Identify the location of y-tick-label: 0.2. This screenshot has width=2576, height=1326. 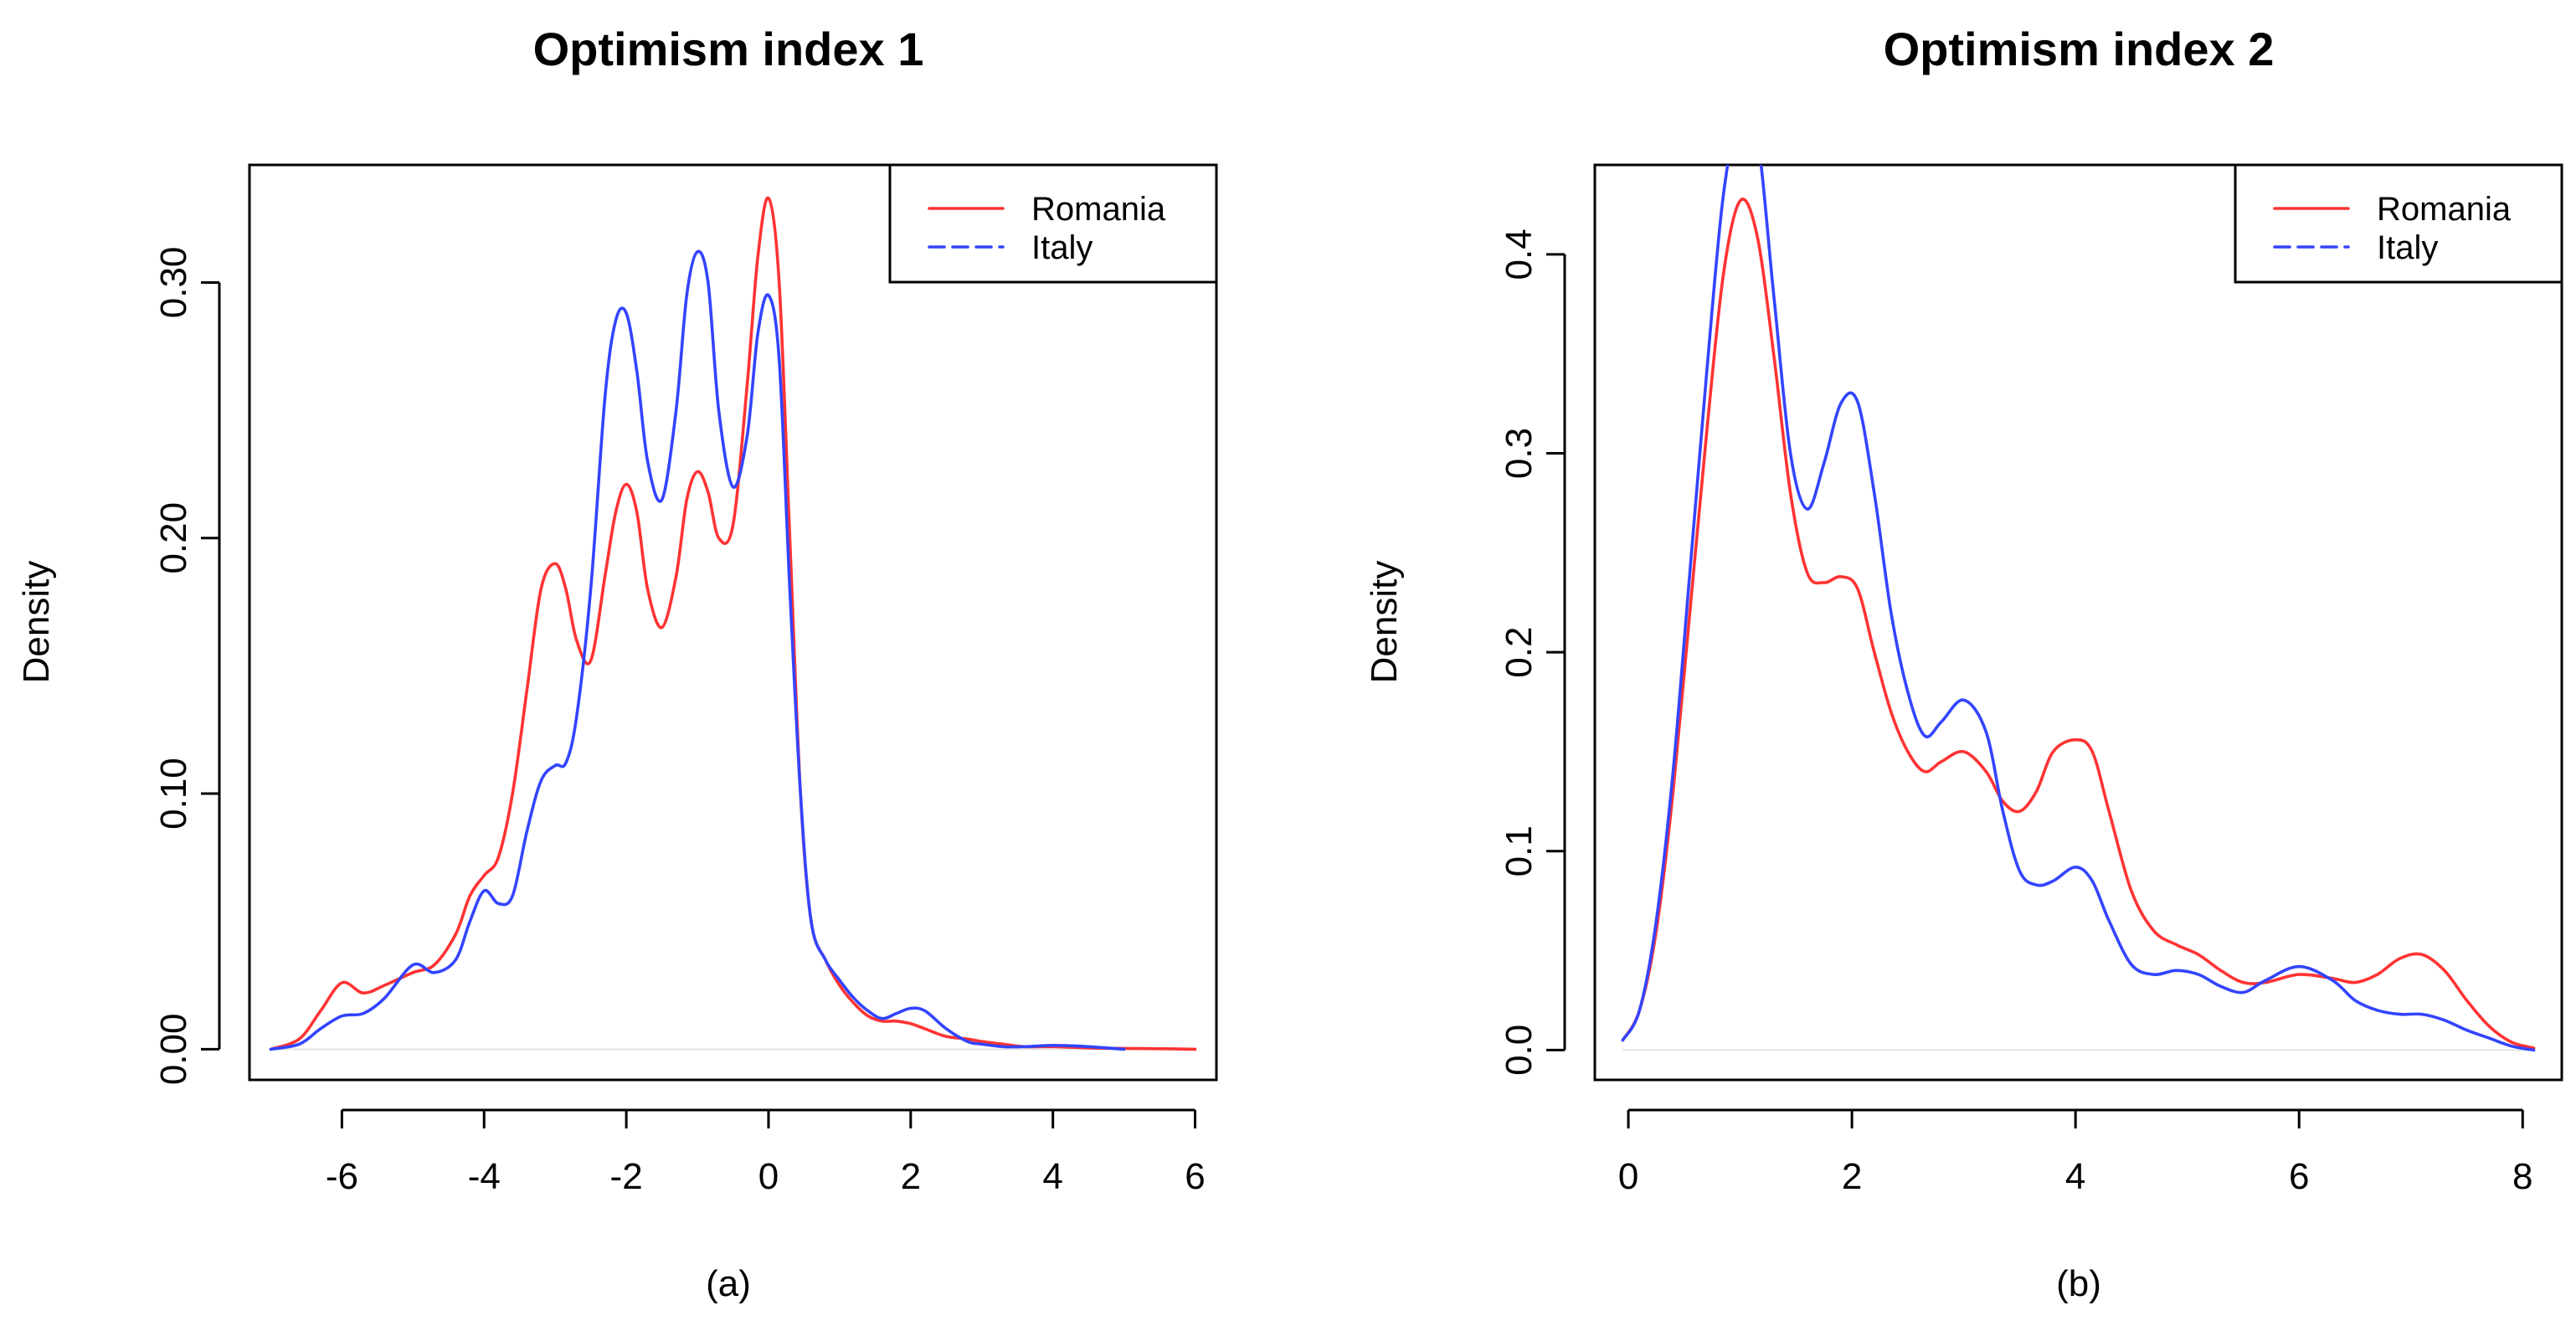
(1520, 652).